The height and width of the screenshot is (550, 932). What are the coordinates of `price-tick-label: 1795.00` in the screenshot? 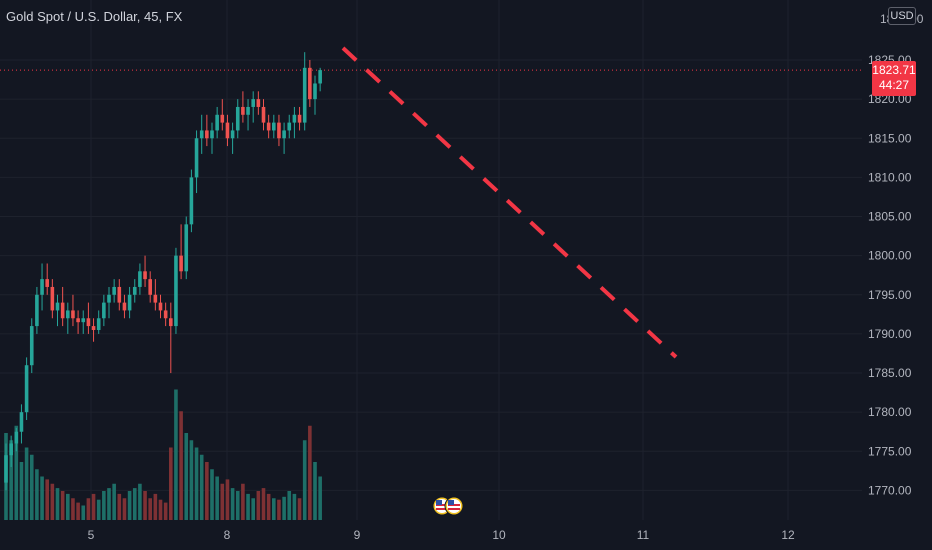 It's located at (890, 295).